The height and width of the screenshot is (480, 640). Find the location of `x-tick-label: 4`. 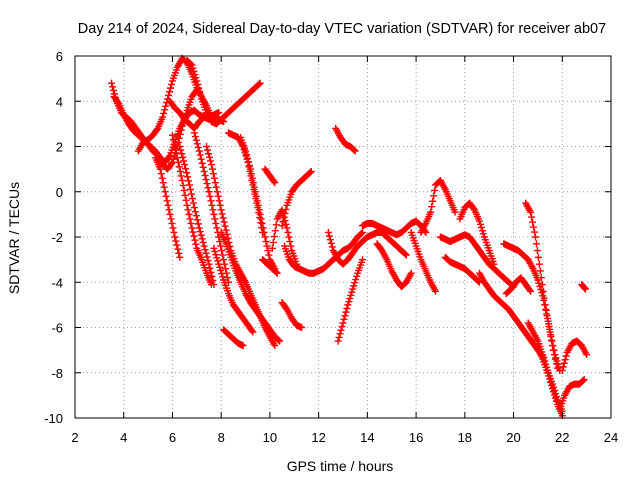

x-tick-label: 4 is located at coordinates (123, 437).